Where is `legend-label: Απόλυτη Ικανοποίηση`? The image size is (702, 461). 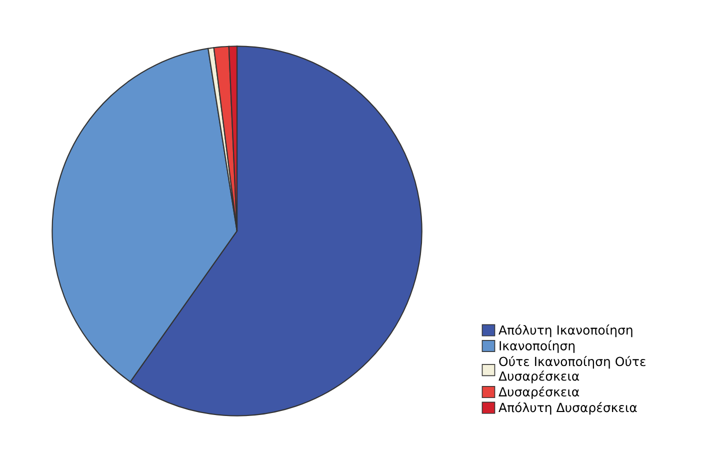
legend-label: Απόλυτη Ικανοποίηση is located at coordinates (565, 331).